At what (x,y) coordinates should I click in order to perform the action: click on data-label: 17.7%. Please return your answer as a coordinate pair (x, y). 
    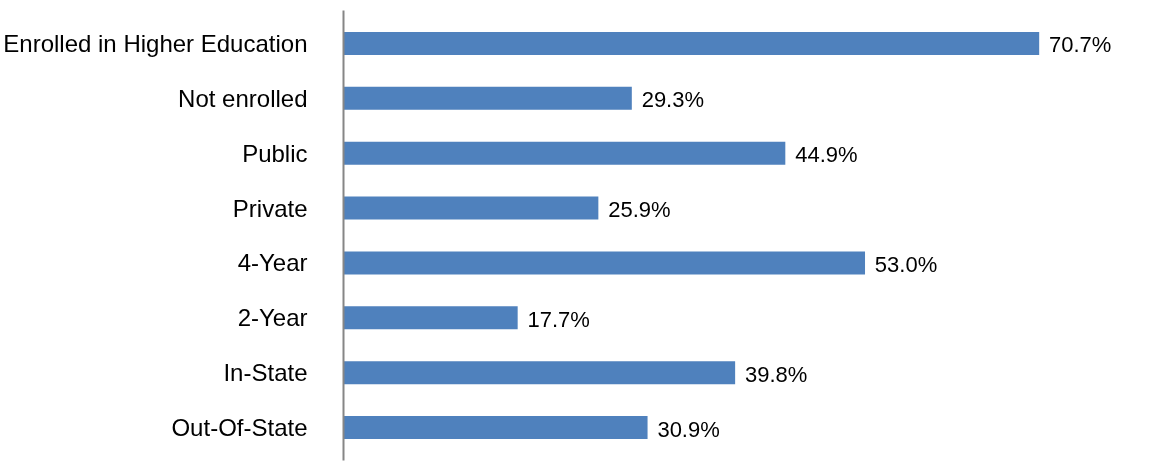
    Looking at the image, I should click on (558, 319).